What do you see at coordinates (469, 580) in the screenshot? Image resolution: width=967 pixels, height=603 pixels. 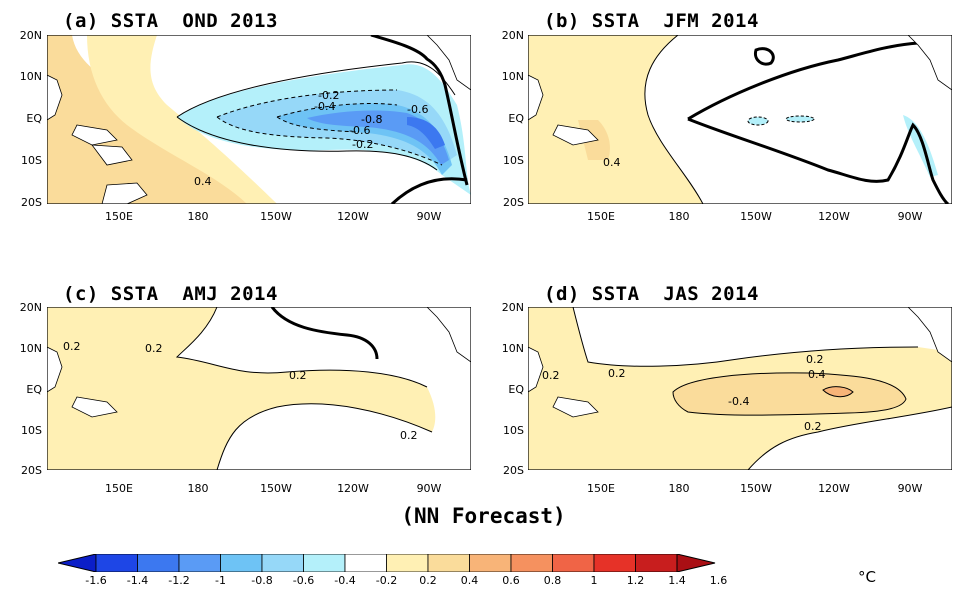 I see `colorbar-tick-label: 0.4` at bounding box center [469, 580].